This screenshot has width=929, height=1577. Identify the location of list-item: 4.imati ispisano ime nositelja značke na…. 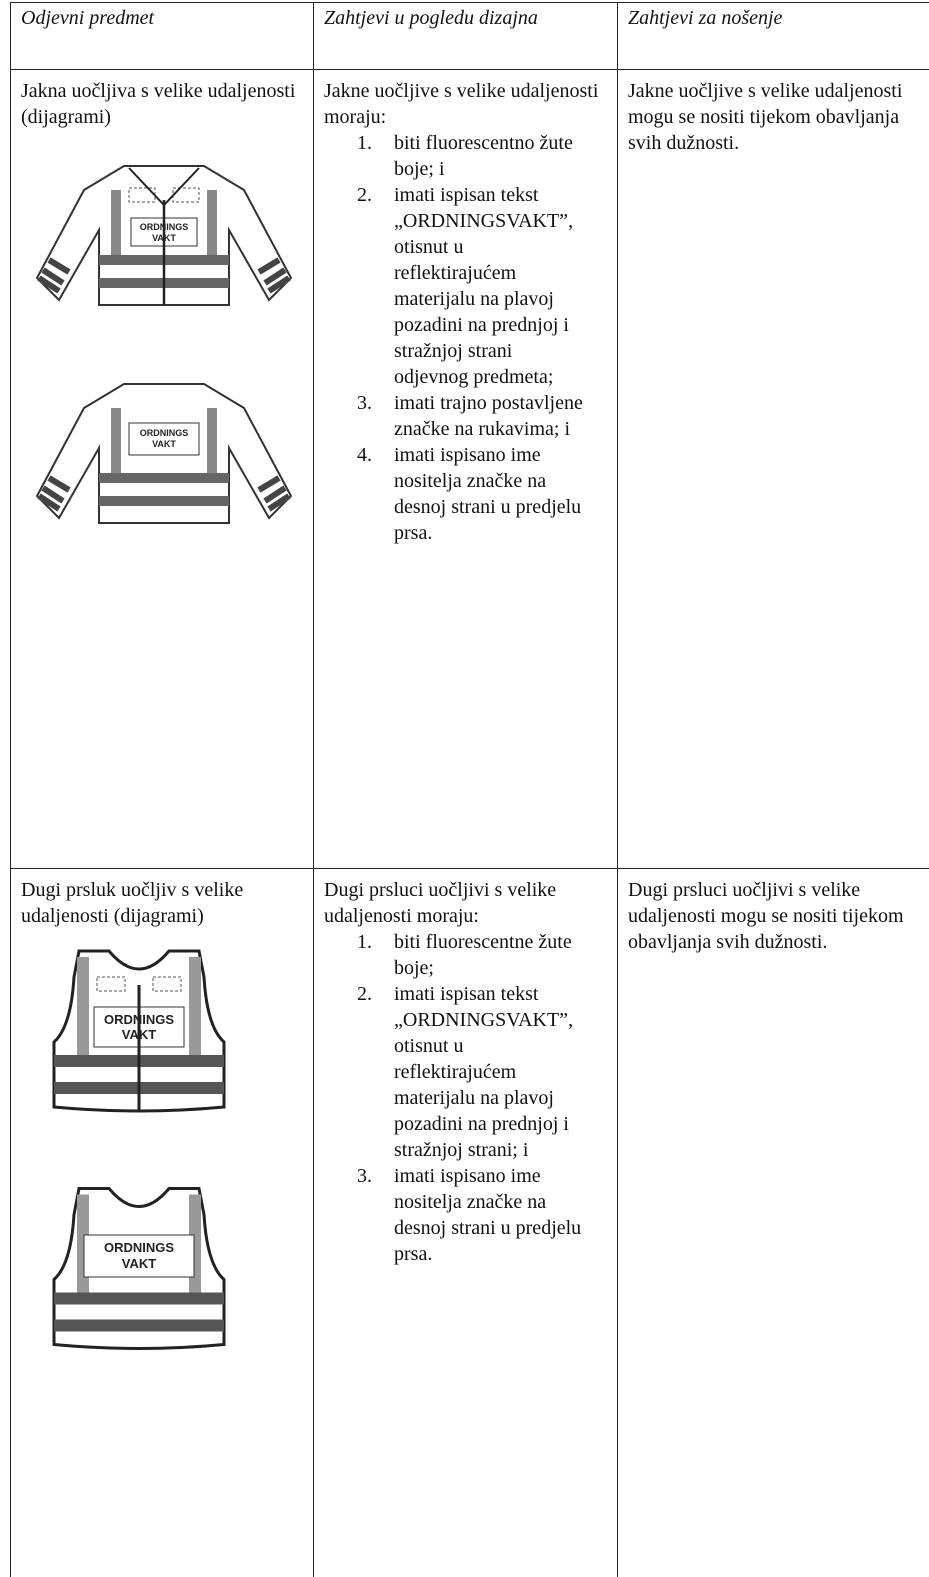
(466, 494).